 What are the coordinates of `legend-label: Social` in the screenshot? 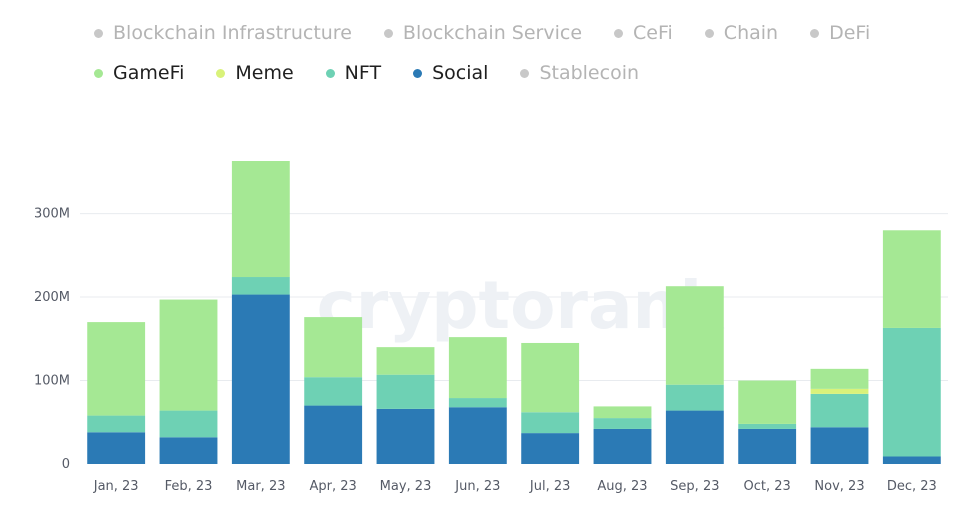 It's located at (460, 73).